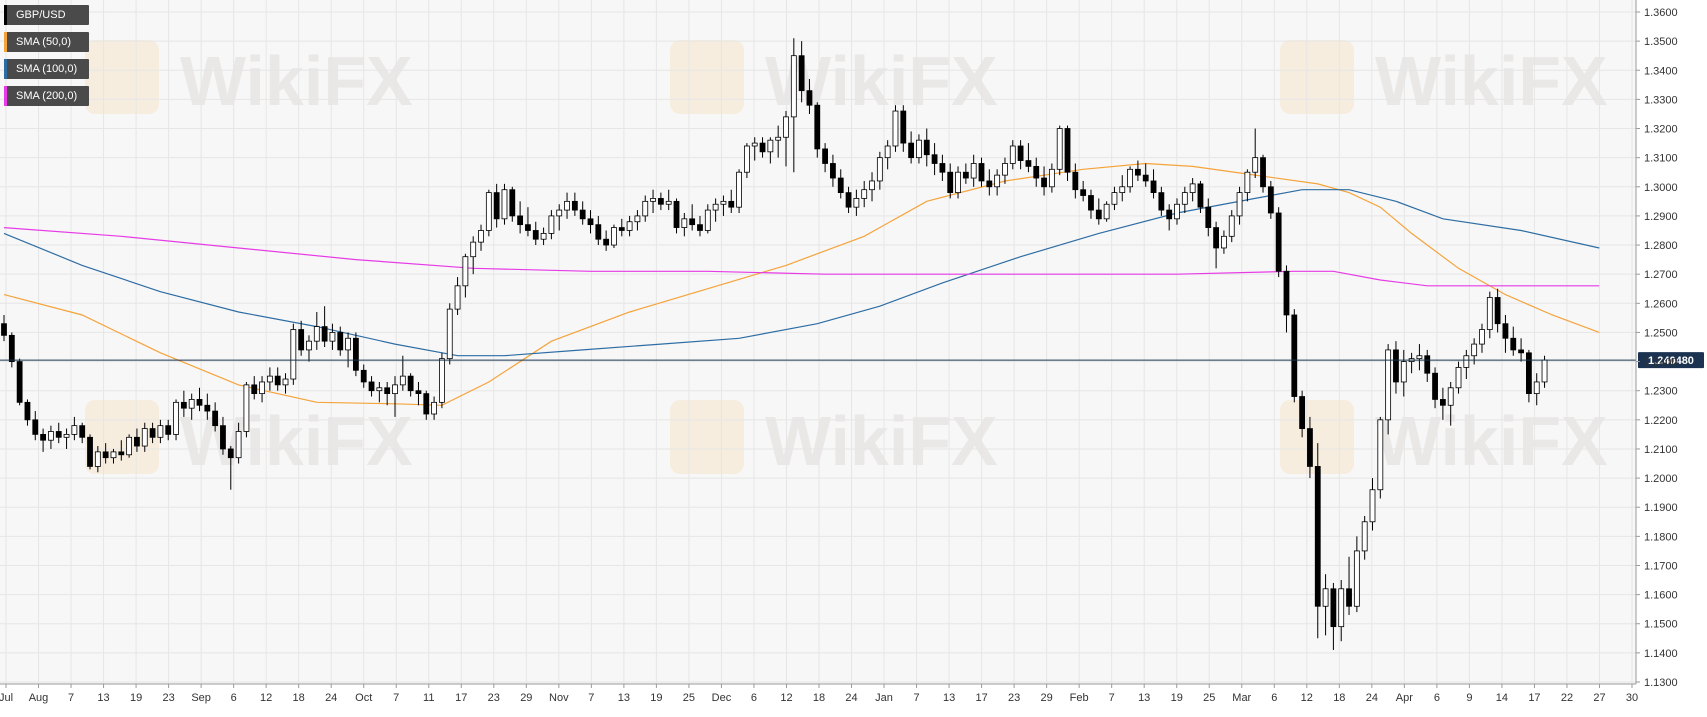 This screenshot has width=1707, height=717. I want to click on legend-item-sma100: SMA (100,0), so click(47, 69).